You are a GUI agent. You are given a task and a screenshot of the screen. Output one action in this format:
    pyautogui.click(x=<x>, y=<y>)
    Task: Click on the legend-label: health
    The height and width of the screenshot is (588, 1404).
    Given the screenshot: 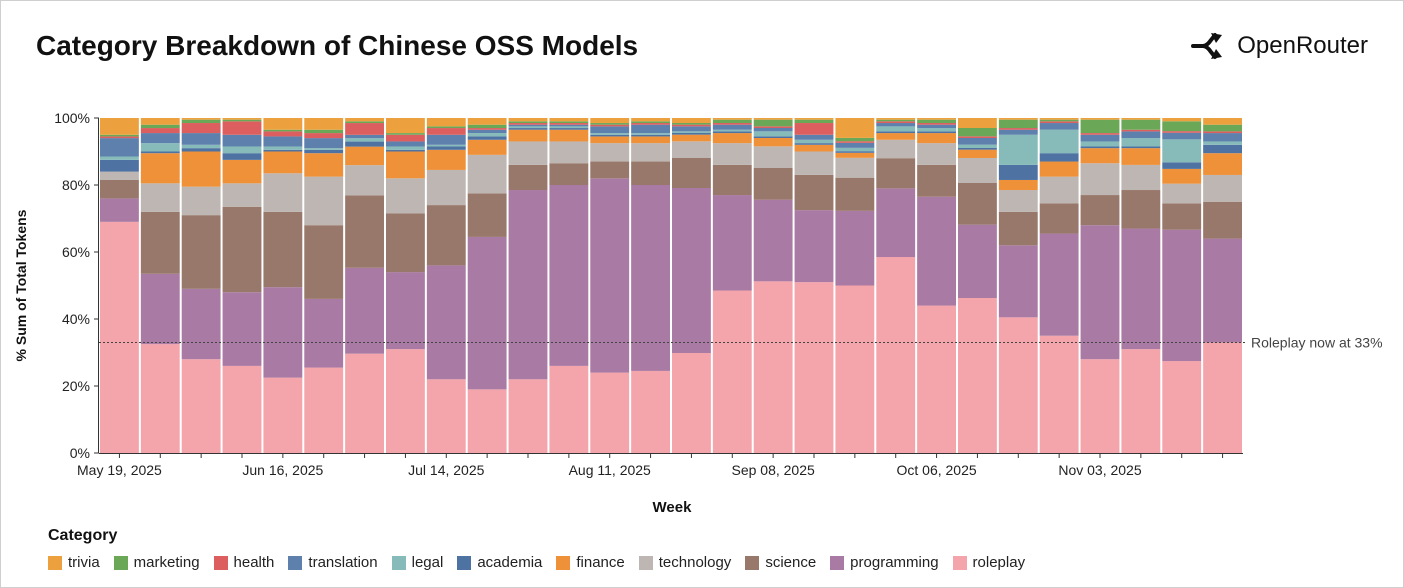 What is the action you would take?
    pyautogui.click(x=254, y=562)
    